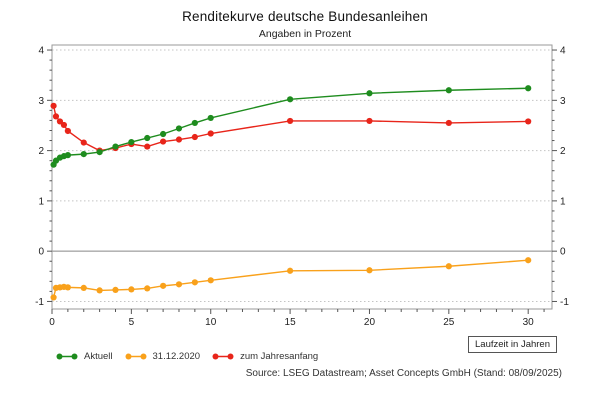  What do you see at coordinates (305, 16) in the screenshot?
I see `chart-title: Renditekurve deutsche Bundesanleihen` at bounding box center [305, 16].